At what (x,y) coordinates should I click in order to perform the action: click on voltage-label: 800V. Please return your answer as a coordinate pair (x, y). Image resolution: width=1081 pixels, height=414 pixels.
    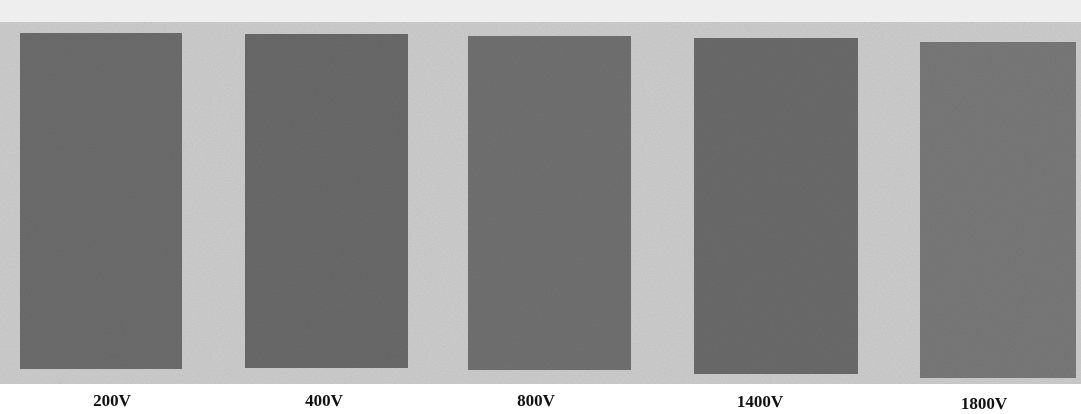
    Looking at the image, I should click on (536, 400).